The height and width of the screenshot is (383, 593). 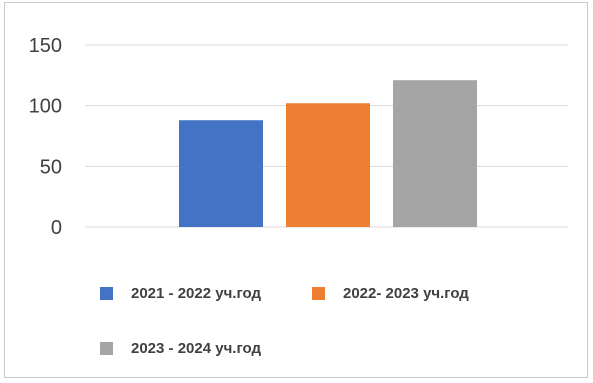 What do you see at coordinates (56, 228) in the screenshot?
I see `y-tick-label: 0` at bounding box center [56, 228].